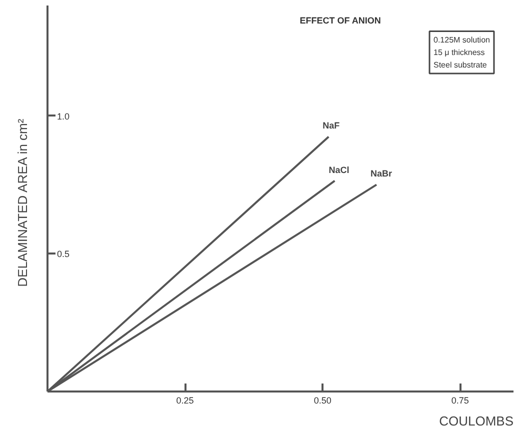  What do you see at coordinates (462, 52) in the screenshot?
I see `annotation: 0.125M solution 15 μ thickness Steel substrate` at bounding box center [462, 52].